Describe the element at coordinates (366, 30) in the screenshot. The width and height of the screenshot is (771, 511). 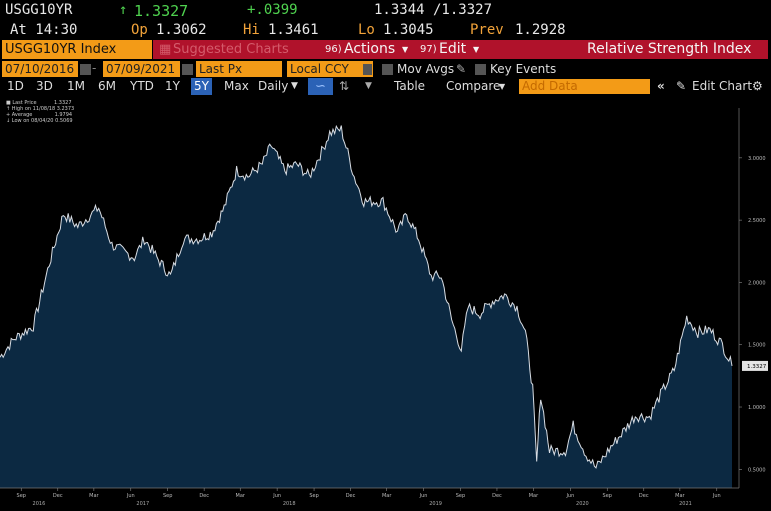
I see `low-label: Lo` at that location.